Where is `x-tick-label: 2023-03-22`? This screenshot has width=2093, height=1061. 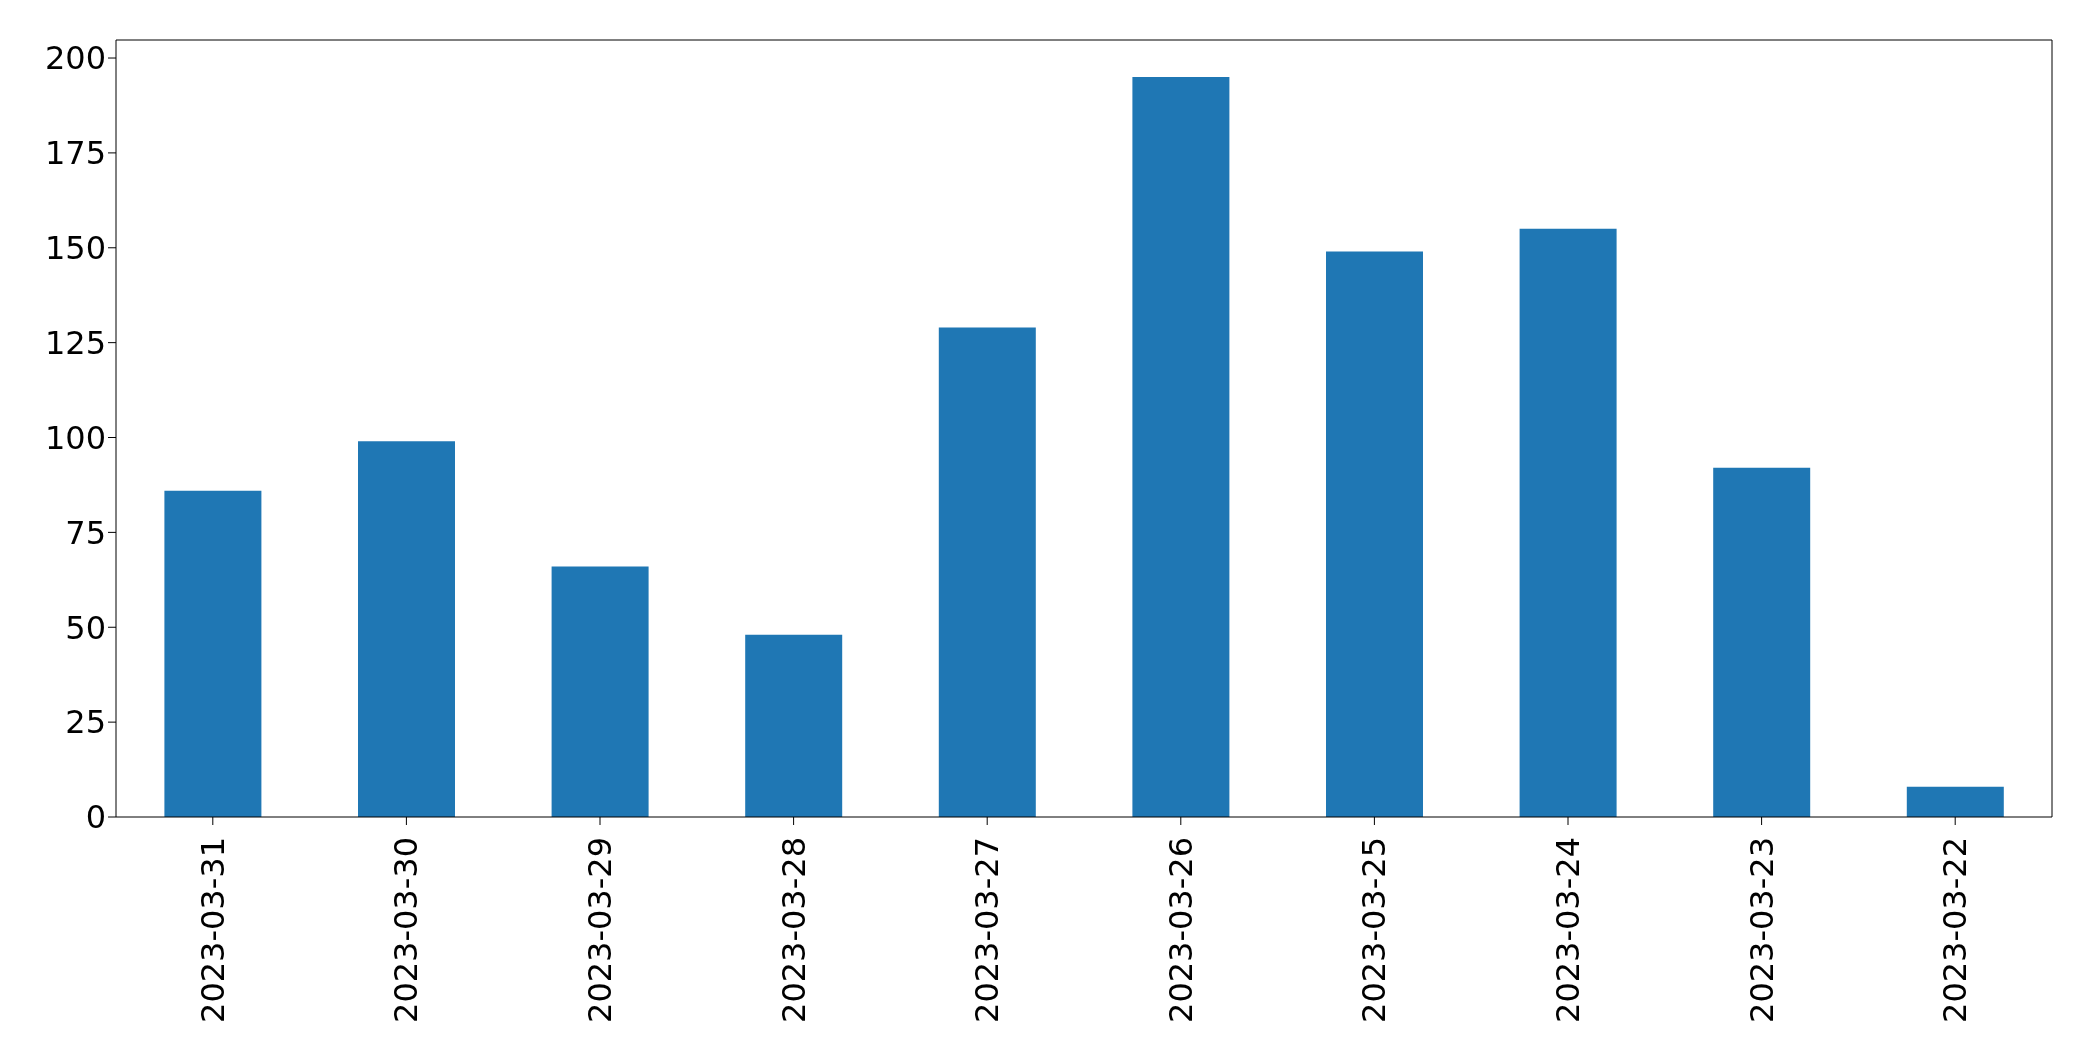
x-tick-label: 2023-03-22 is located at coordinates (1955, 930).